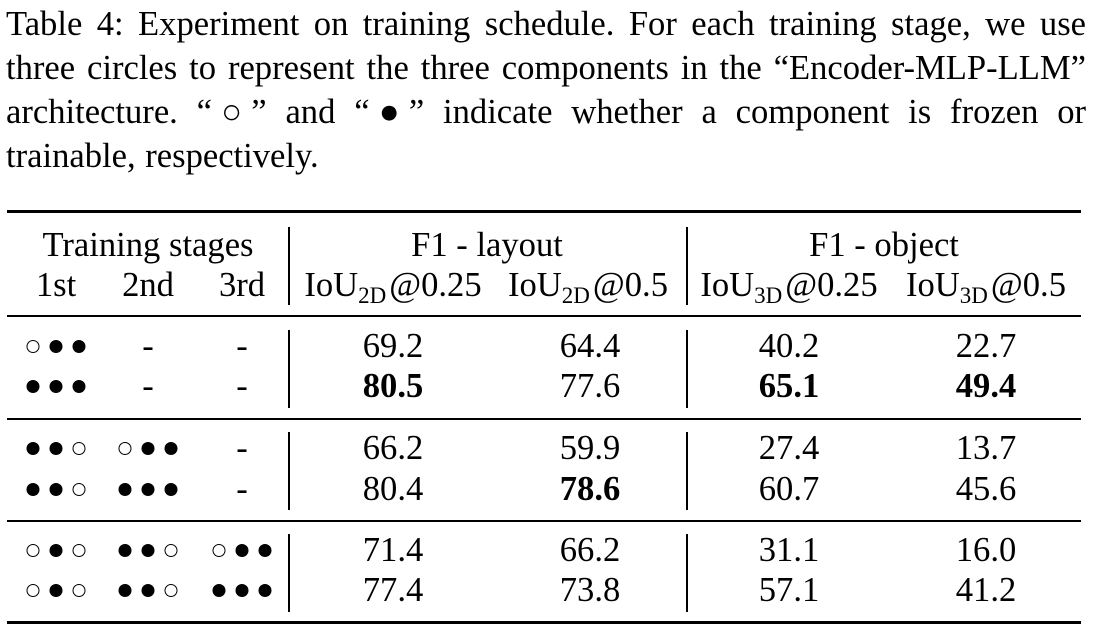 The image size is (1093, 630). Describe the element at coordinates (789, 346) in the screenshot. I see `value-cell: 40.2` at that location.